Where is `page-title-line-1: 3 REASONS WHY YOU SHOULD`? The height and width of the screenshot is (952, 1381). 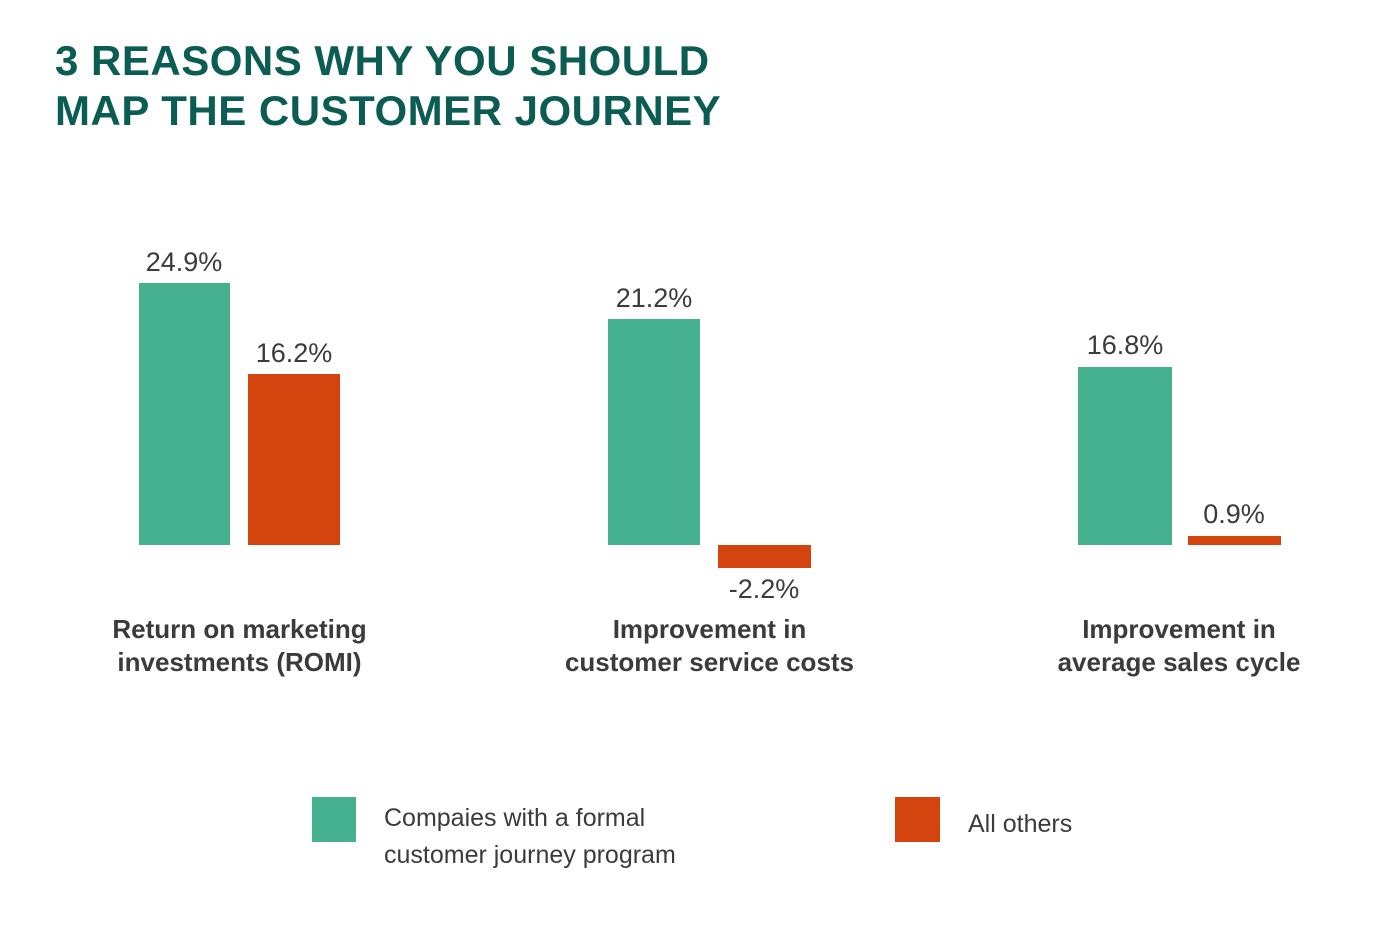 page-title-line-1: 3 REASONS WHY YOU SHOULD is located at coordinates (382, 60).